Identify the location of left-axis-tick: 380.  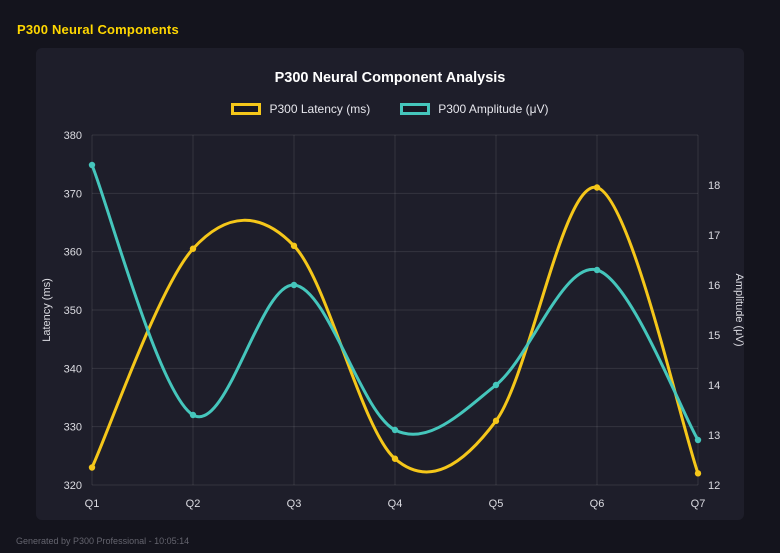
(73, 136).